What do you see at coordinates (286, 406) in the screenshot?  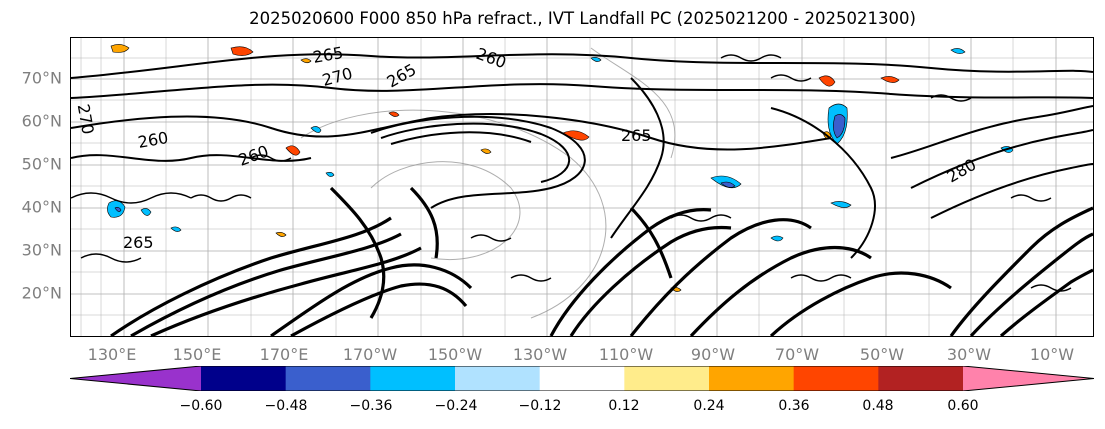 I see `colorbar-tick-label: −0.48` at bounding box center [286, 406].